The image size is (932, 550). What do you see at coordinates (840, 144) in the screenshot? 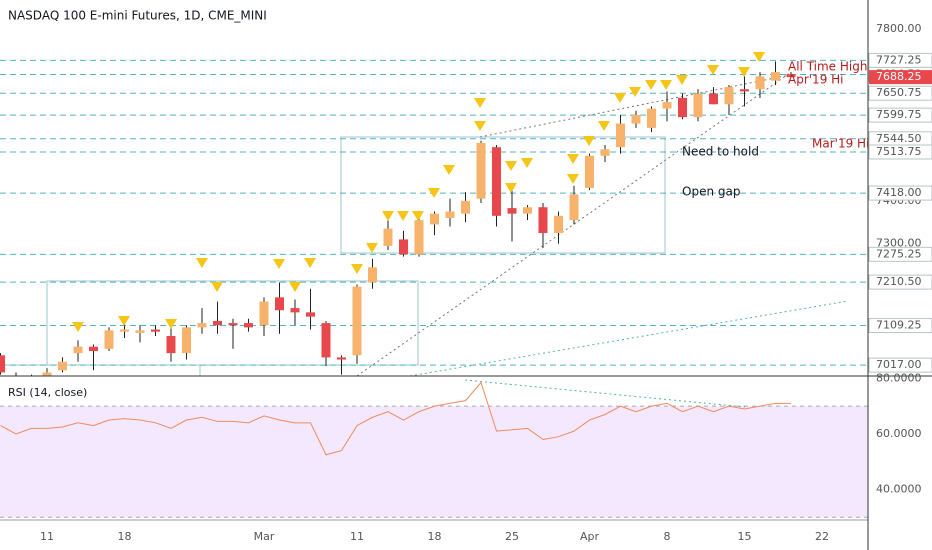
I see `annotation: Mar'19 Hi` at bounding box center [840, 144].